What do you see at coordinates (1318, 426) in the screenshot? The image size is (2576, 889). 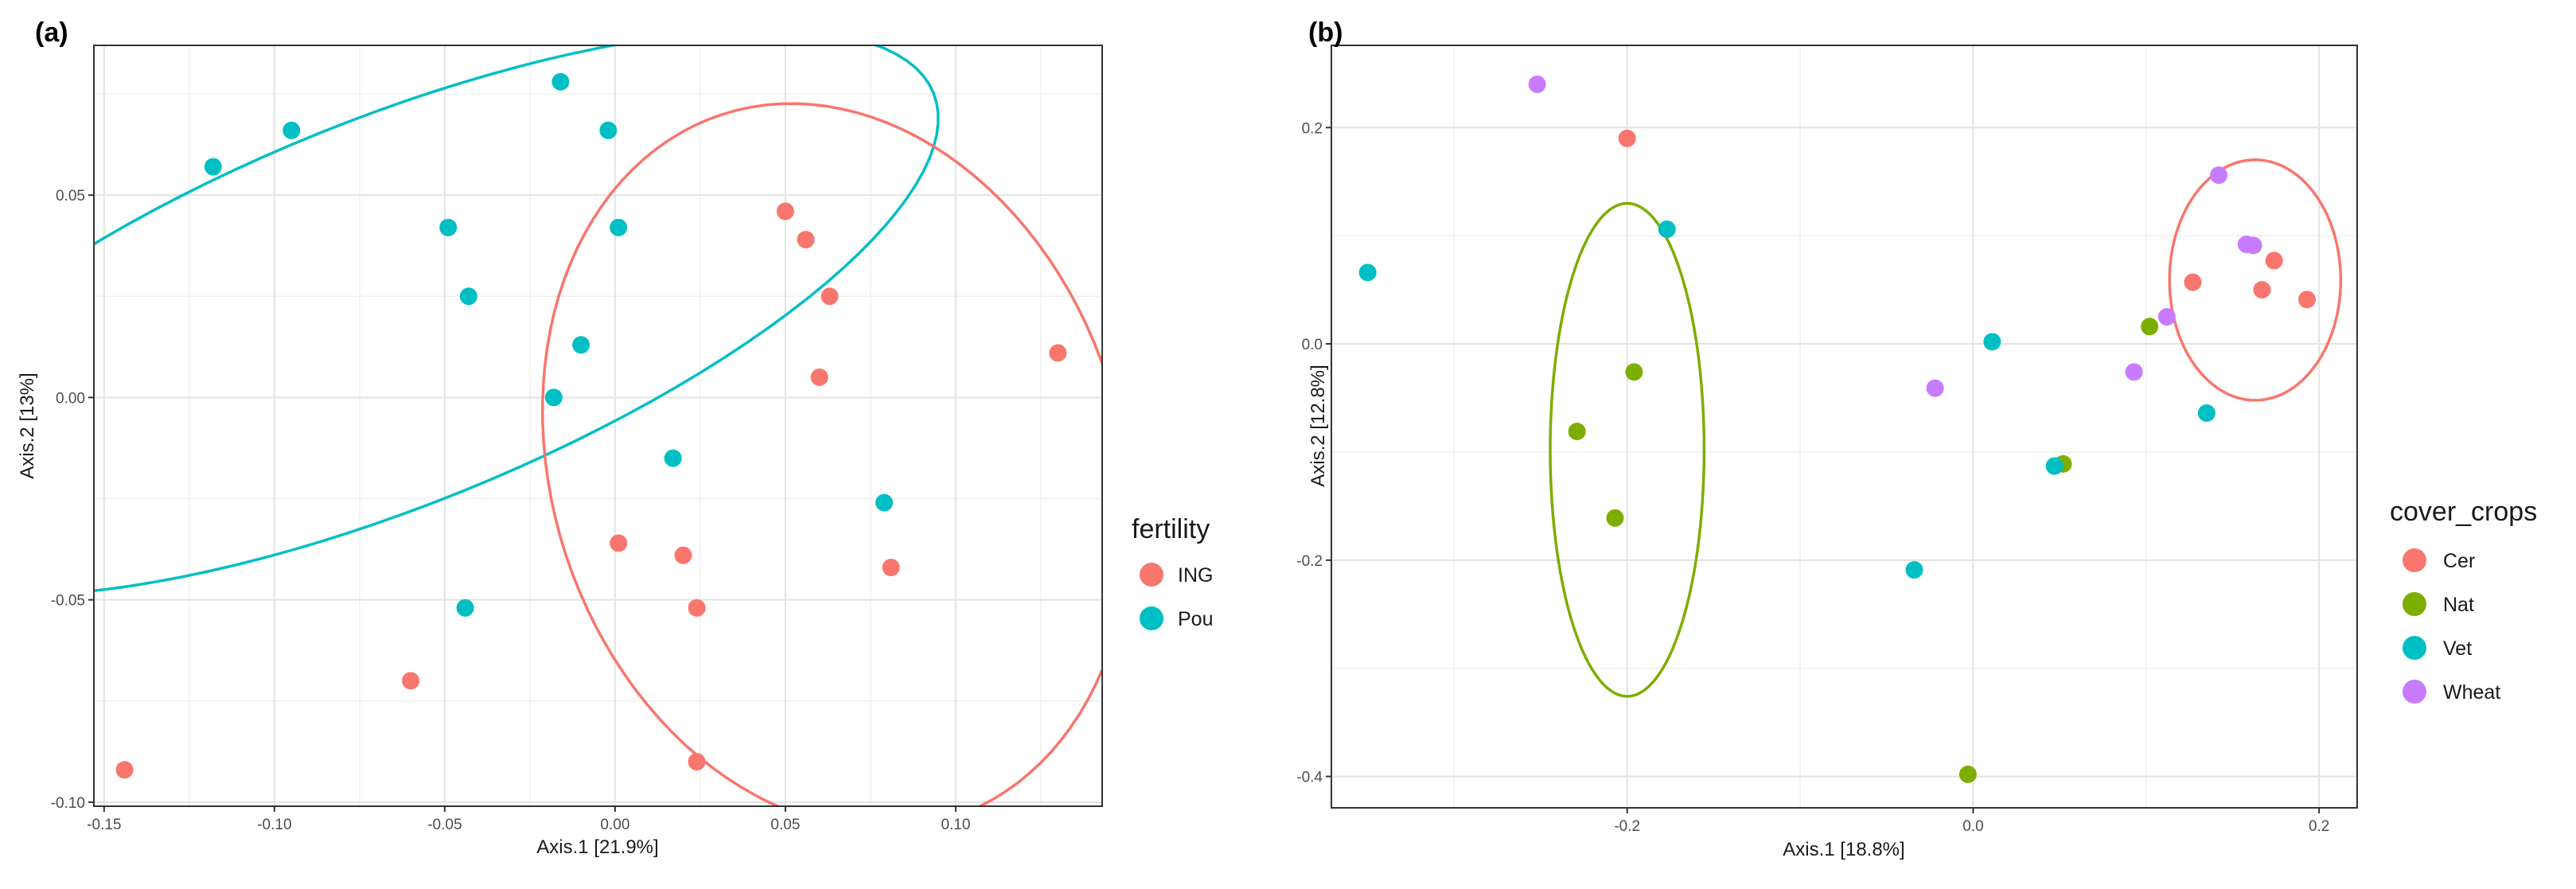 I see `y-axis-label: Axis.2 [12.8%]` at bounding box center [1318, 426].